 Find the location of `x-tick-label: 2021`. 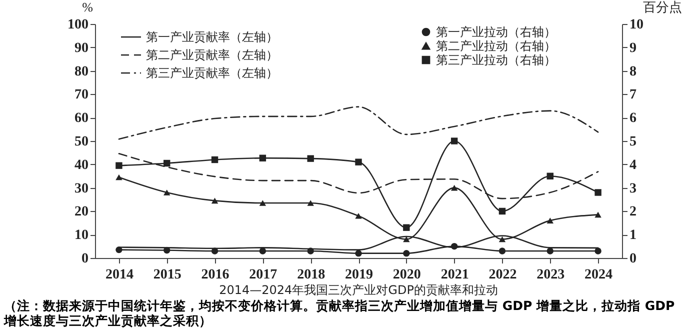

x-tick-label: 2021 is located at coordinates (454, 275).